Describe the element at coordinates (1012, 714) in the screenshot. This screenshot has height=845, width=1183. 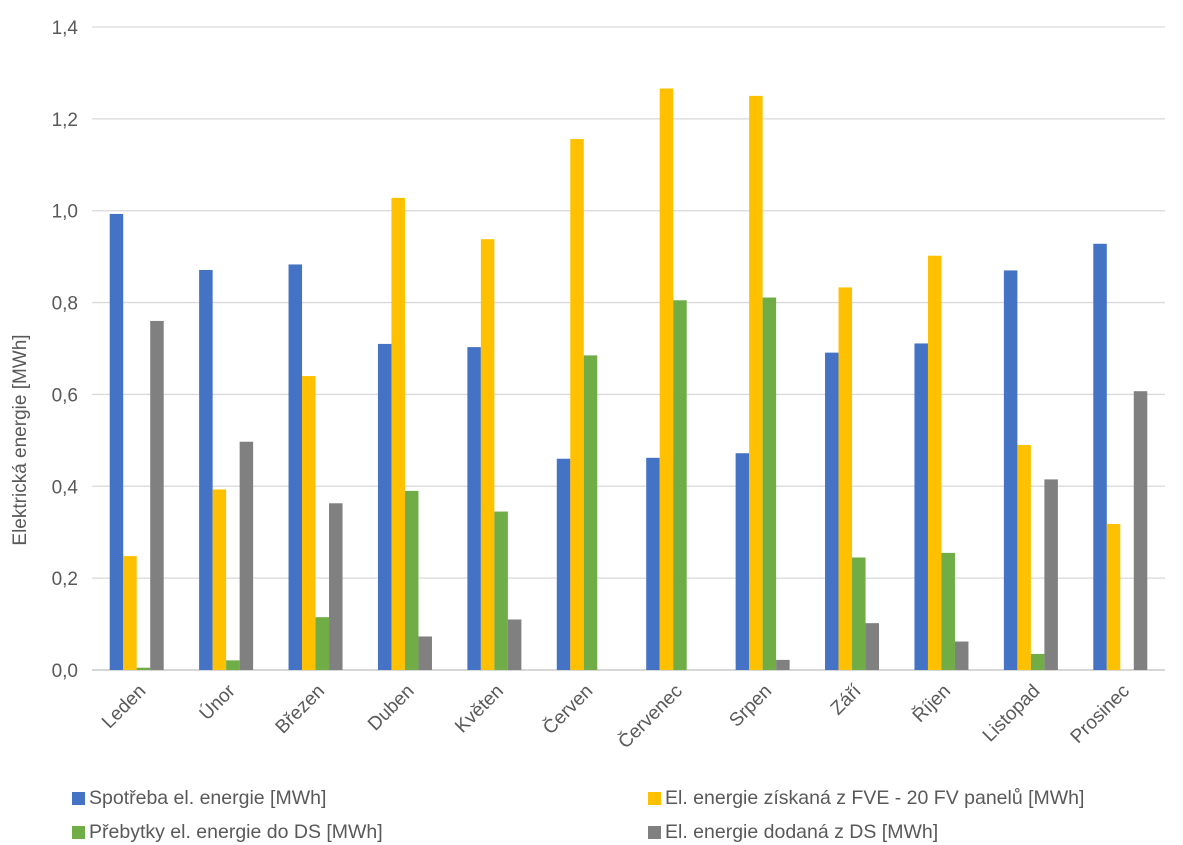
I see `x-tick-label: Listopad` at that location.